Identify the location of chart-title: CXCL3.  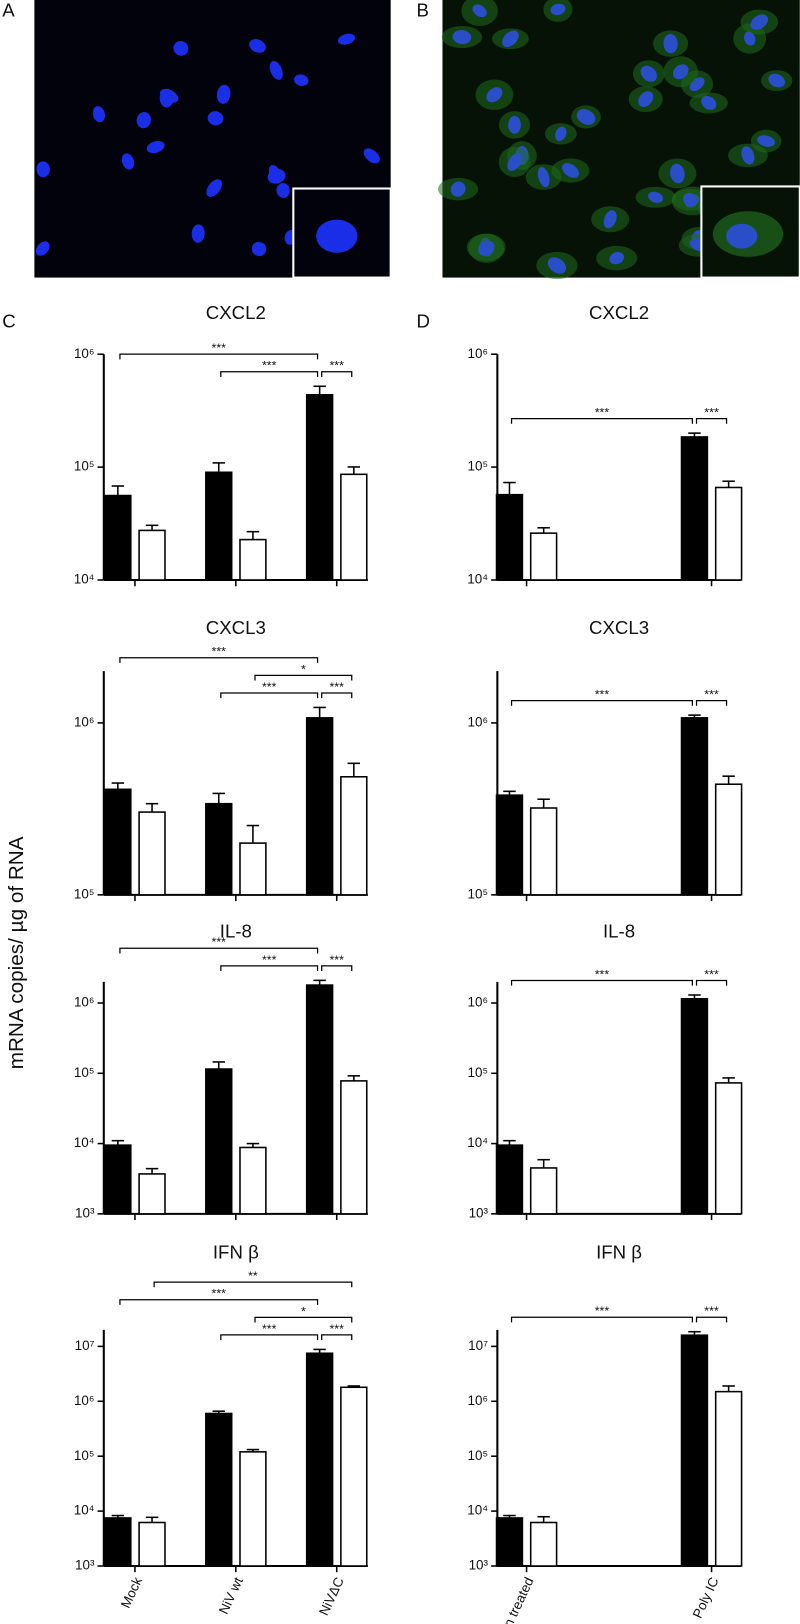
(619, 627).